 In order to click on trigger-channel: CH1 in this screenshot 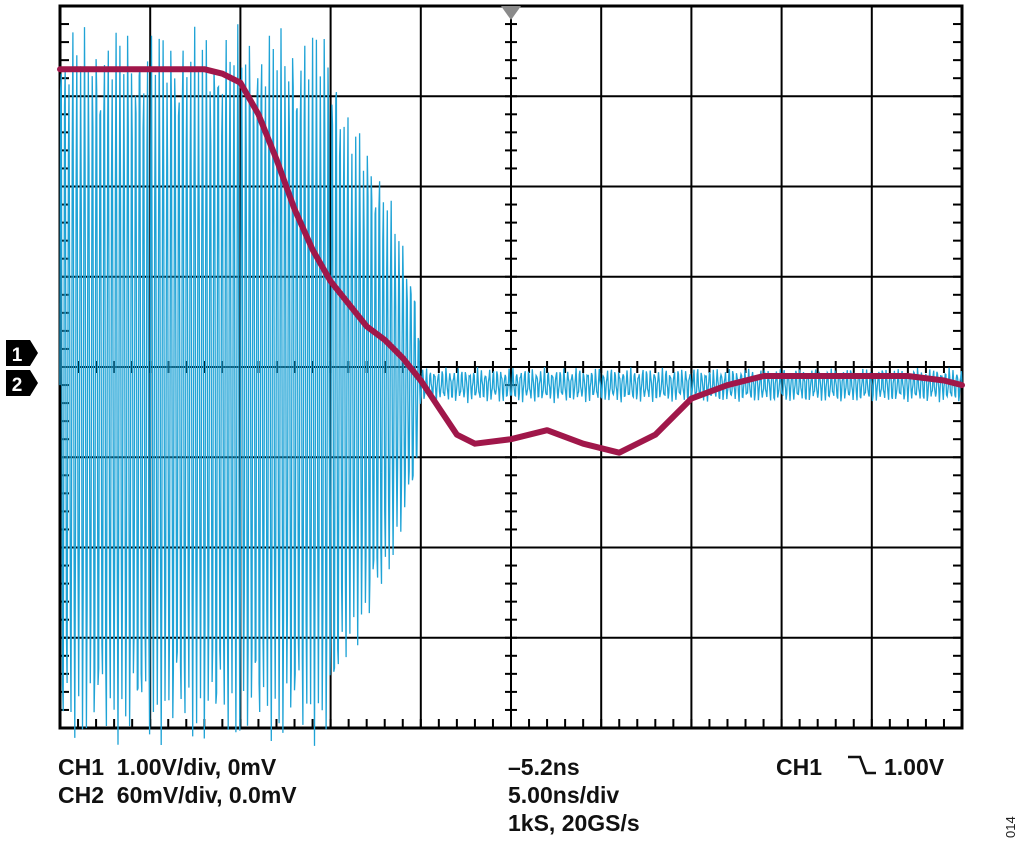, I will do `click(799, 767)`.